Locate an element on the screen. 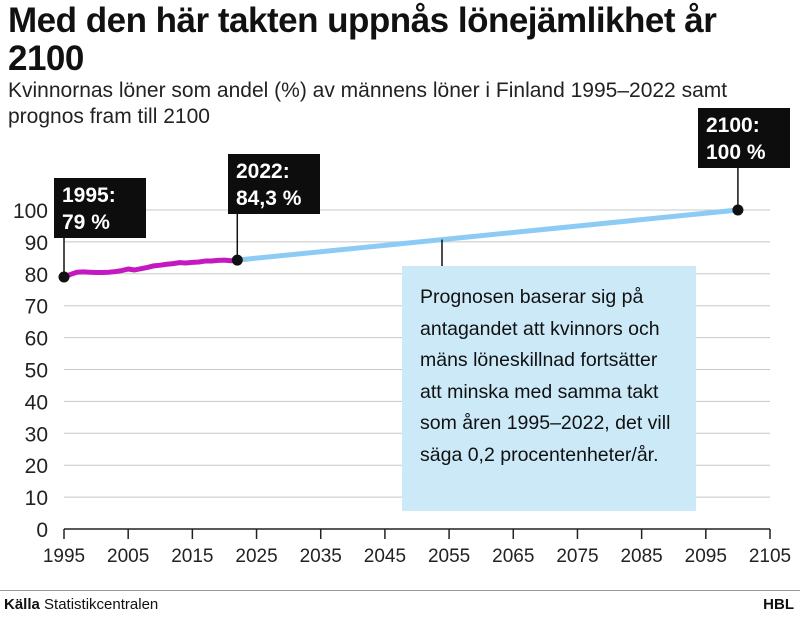  callout-value: 100 % is located at coordinates (736, 152).